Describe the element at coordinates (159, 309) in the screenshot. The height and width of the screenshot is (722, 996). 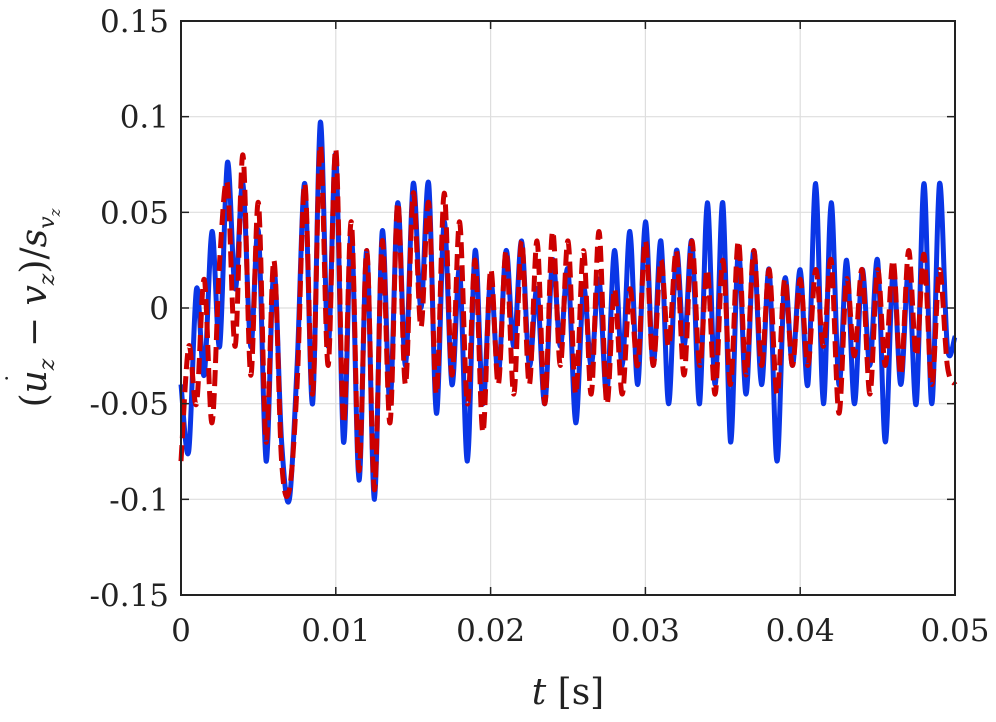
I see `y-tick-label: 0` at that location.